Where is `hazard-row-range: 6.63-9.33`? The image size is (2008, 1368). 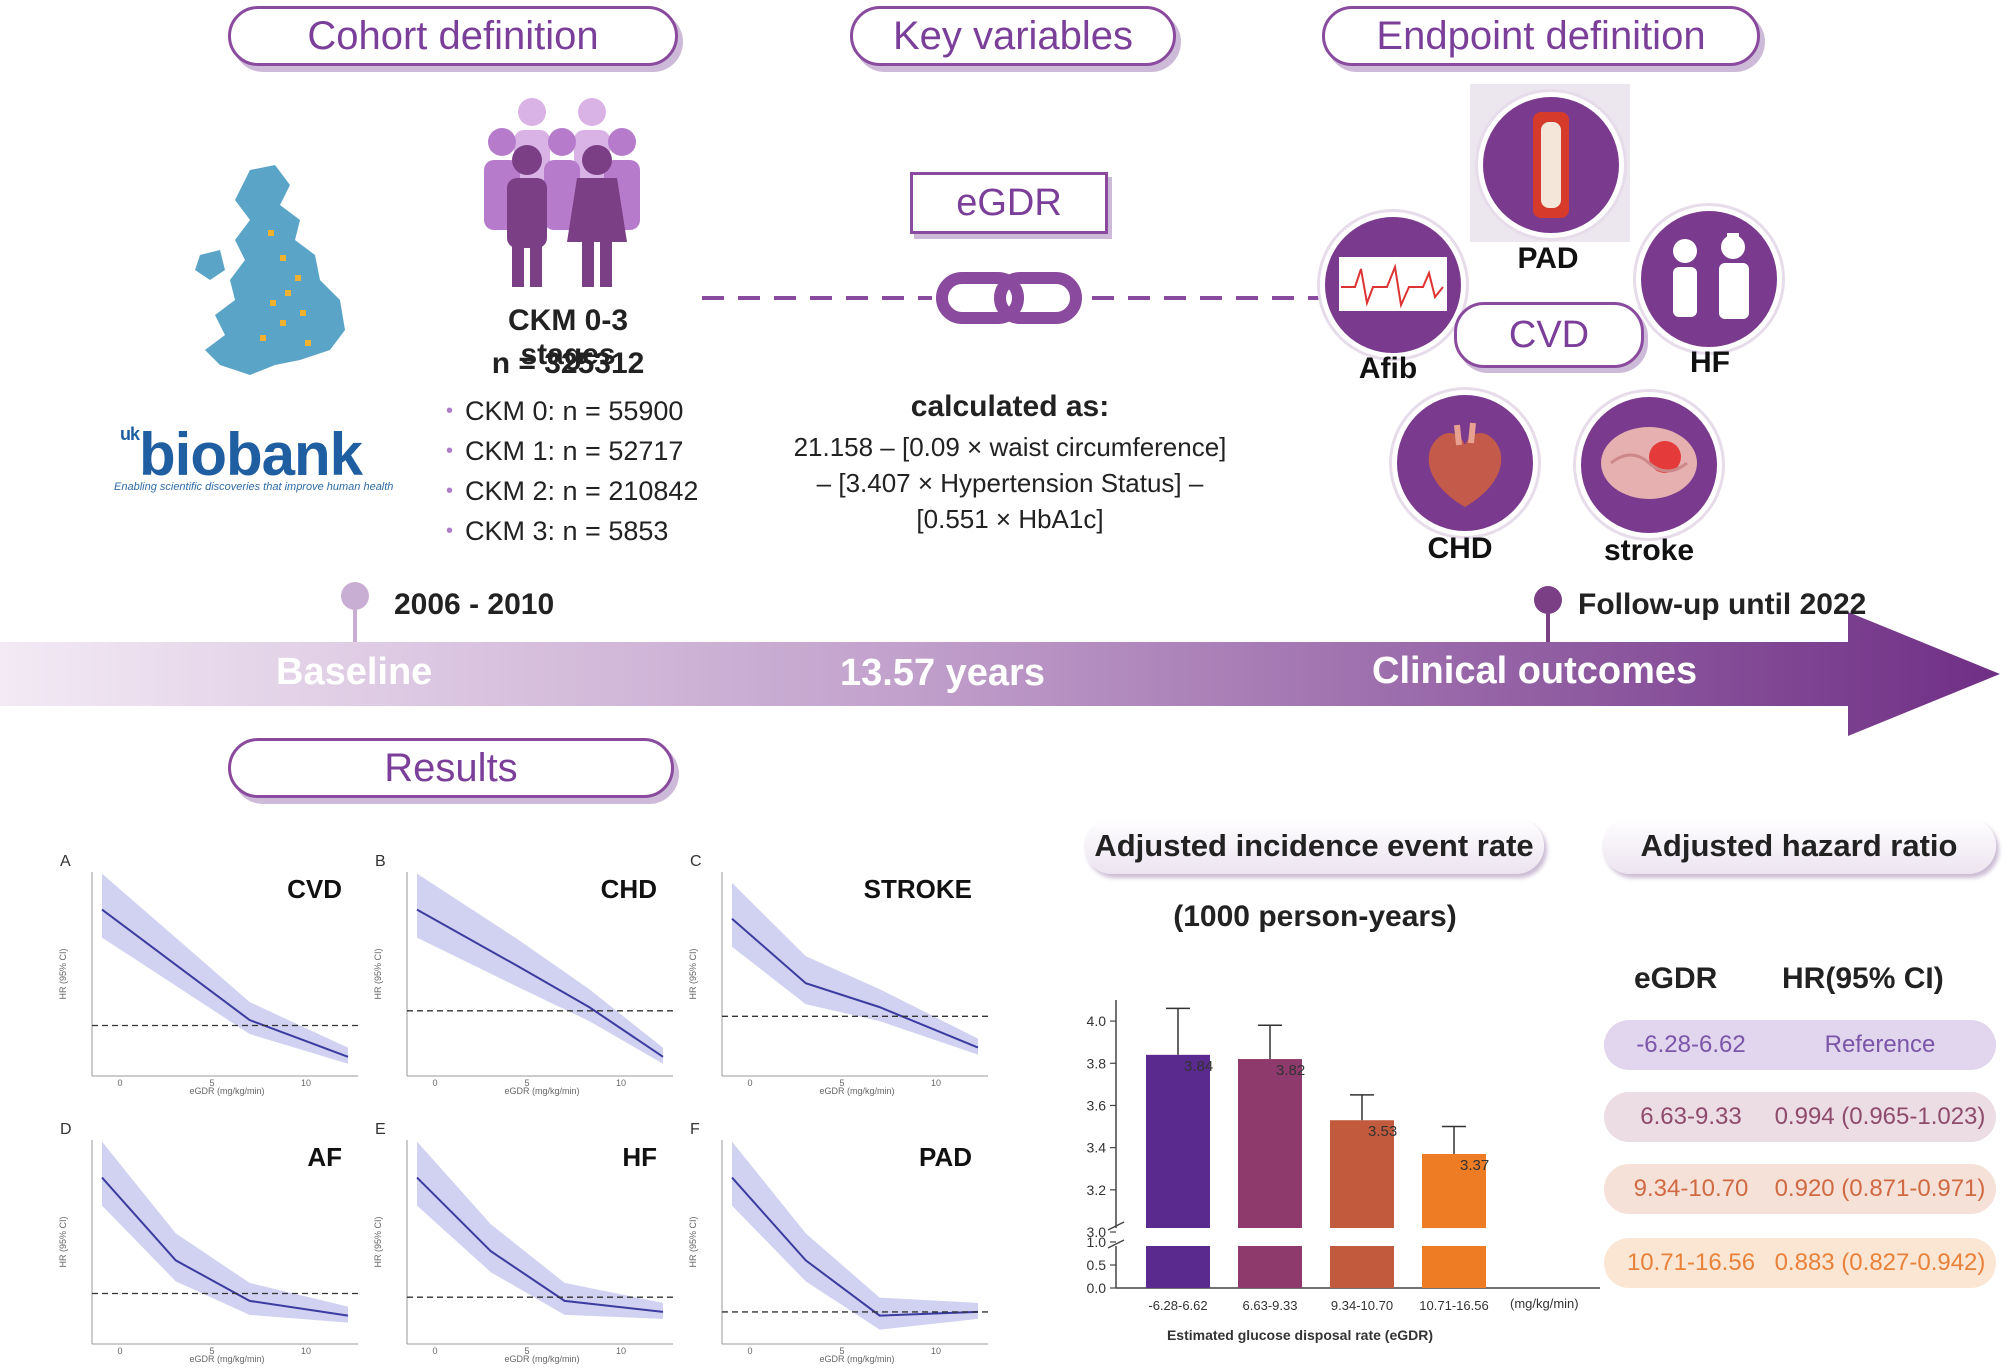 hazard-row-range: 6.63-9.33 is located at coordinates (1691, 1116).